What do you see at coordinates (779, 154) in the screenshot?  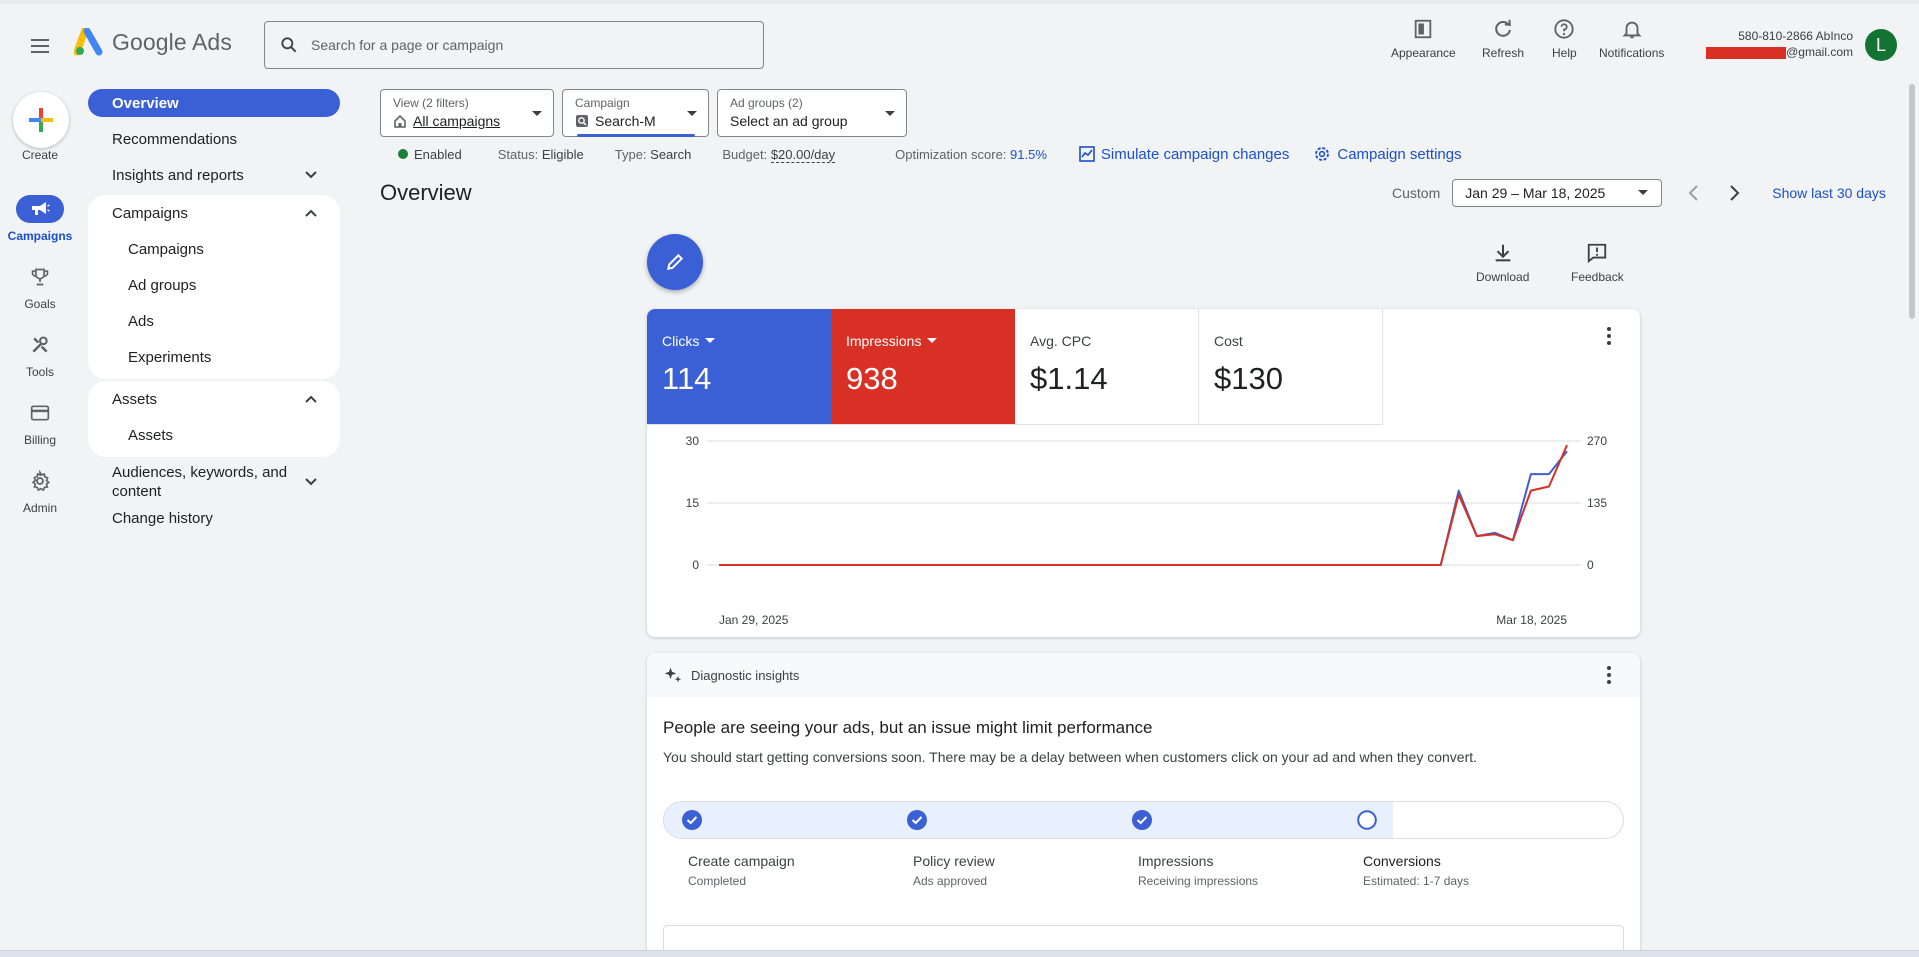 I see `campaign-budget: Budget: $20.00/day` at bounding box center [779, 154].